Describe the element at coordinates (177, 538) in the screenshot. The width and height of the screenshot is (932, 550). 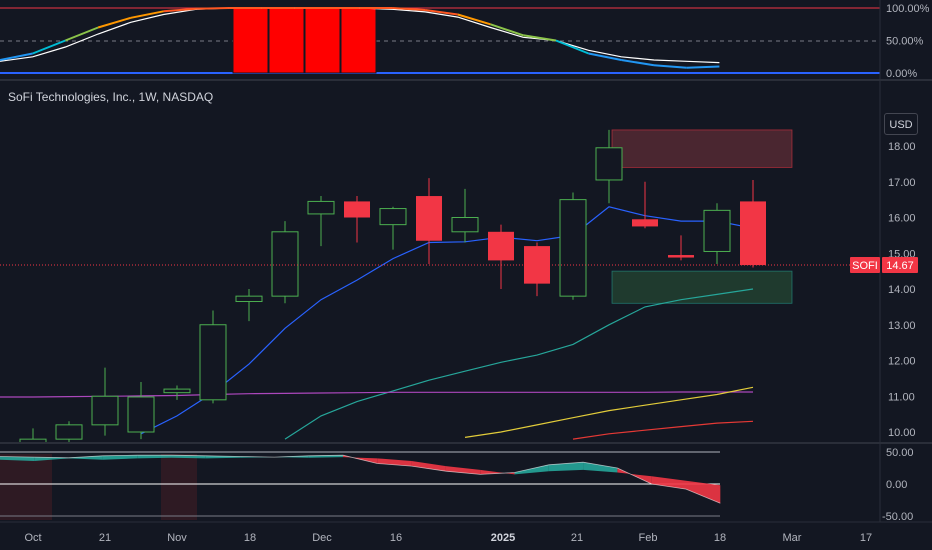
I see `time-tick-label: Nov` at that location.